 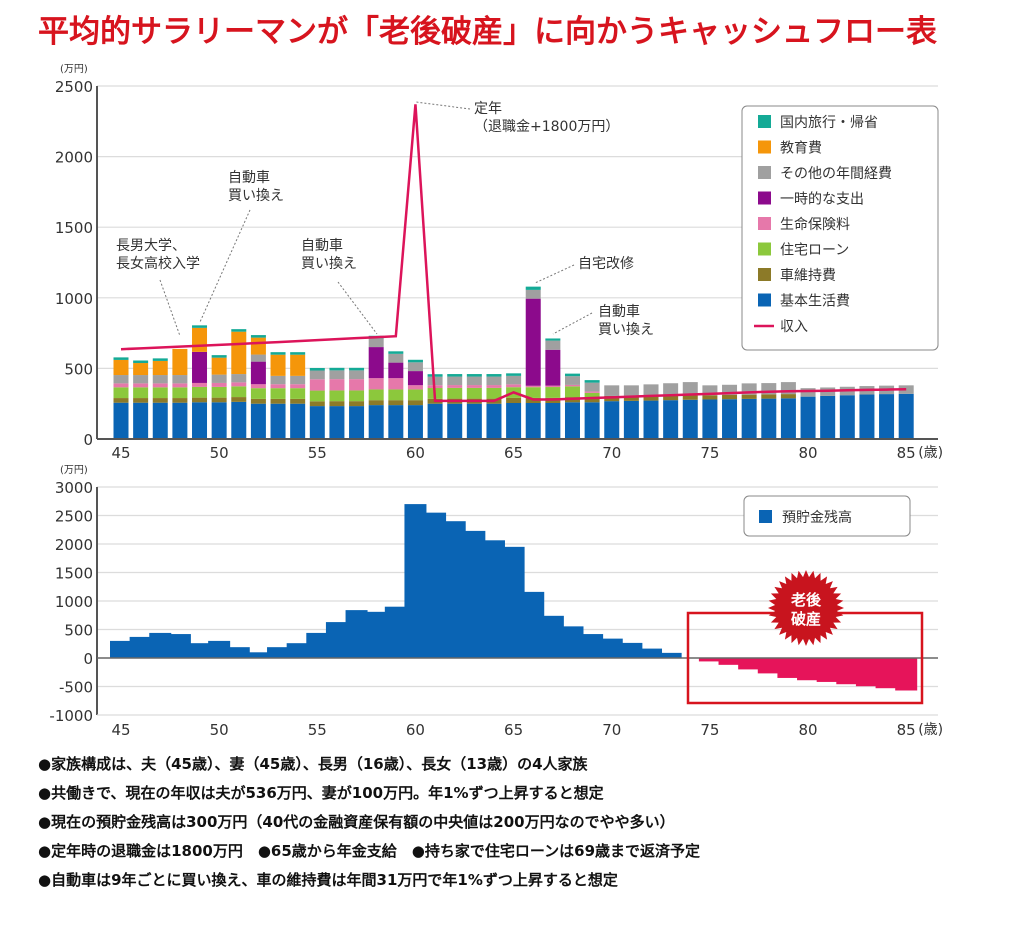 What do you see at coordinates (74, 228) in the screenshot?
I see `y-tick-label: 1500` at bounding box center [74, 228].